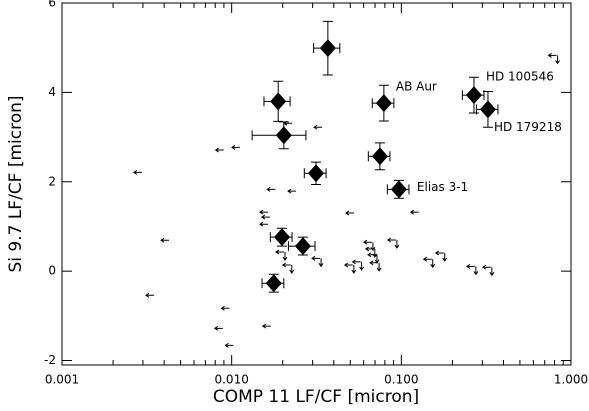 Image resolution: width=589 pixels, height=411 pixels. I want to click on x-tick-label: 0.010, so click(231, 380).